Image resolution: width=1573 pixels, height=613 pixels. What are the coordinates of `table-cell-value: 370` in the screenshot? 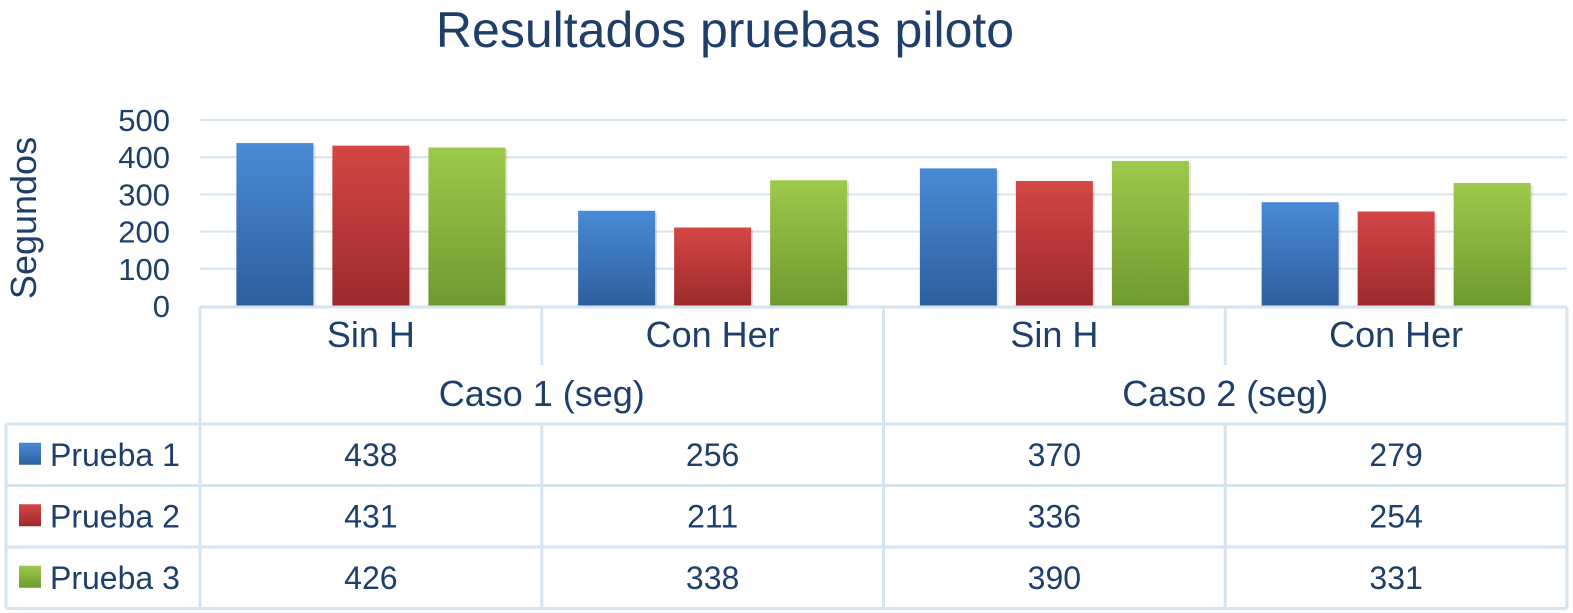 It's located at (1054, 455).